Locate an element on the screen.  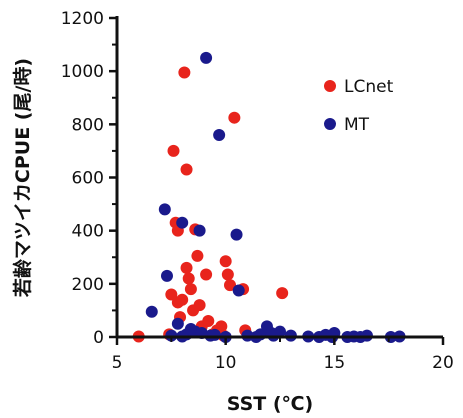
legend-marker-mt is located at coordinates (330, 124).